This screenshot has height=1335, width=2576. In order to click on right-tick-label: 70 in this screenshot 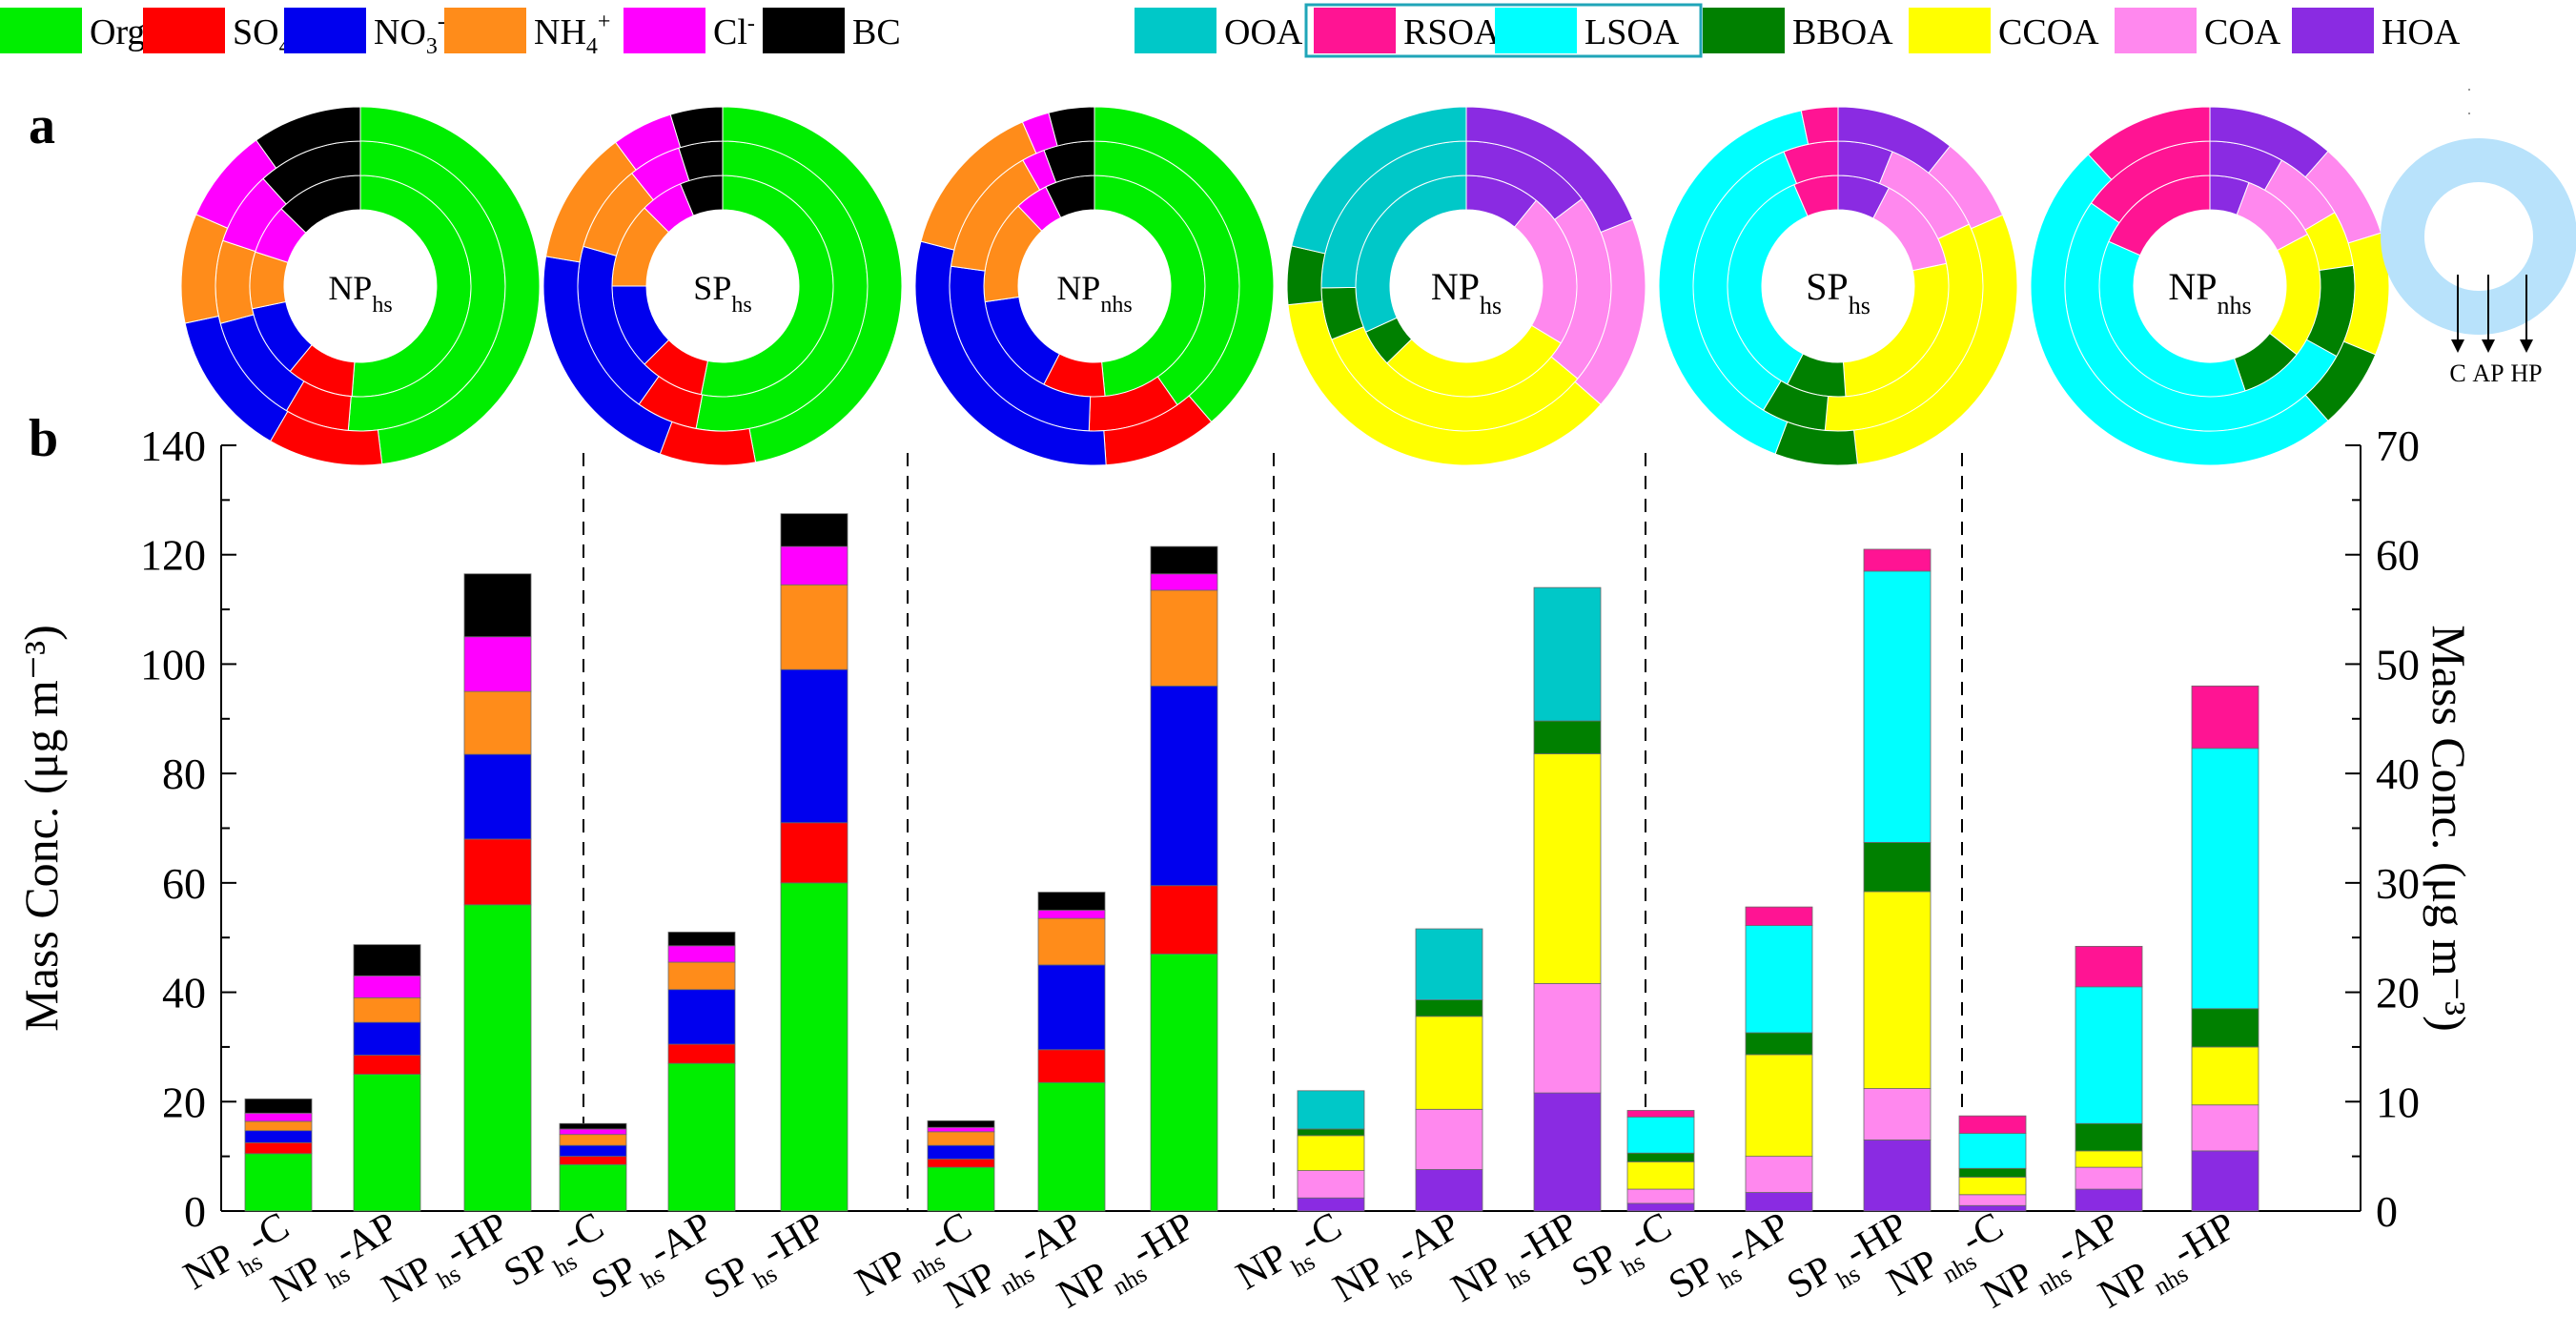, I will do `click(2398, 445)`.